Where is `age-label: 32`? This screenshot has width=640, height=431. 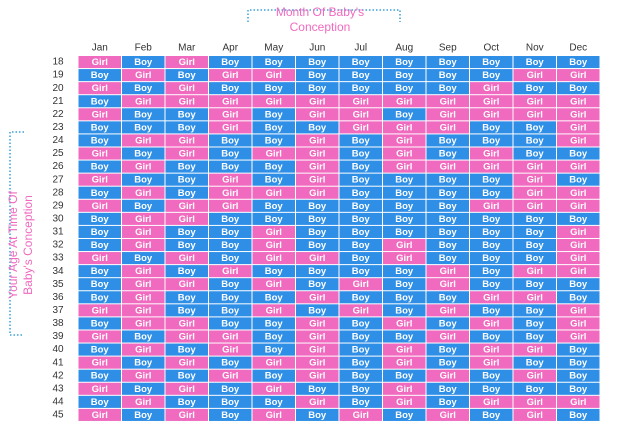
age-label: 32 is located at coordinates (58, 245).